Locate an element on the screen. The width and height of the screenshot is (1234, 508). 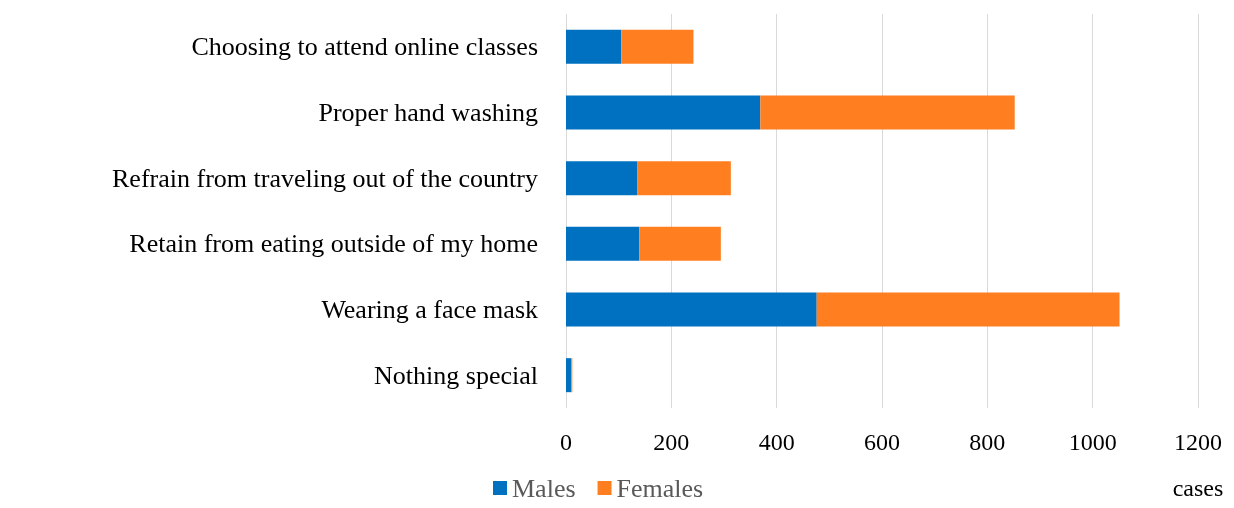
y-tick-label: Proper hand washing is located at coordinates (428, 112).